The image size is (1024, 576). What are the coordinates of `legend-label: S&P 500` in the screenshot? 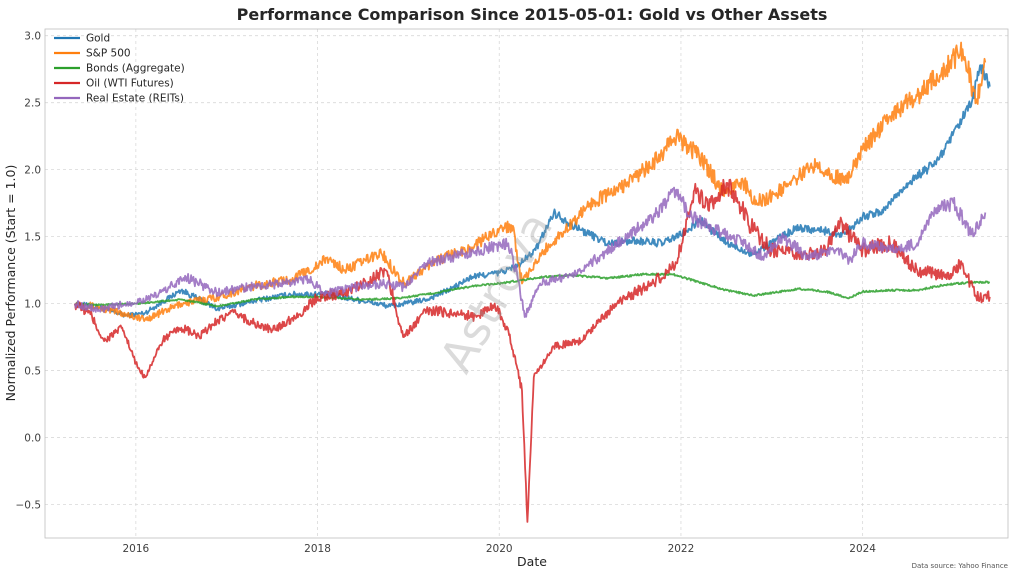 It's located at (108, 54).